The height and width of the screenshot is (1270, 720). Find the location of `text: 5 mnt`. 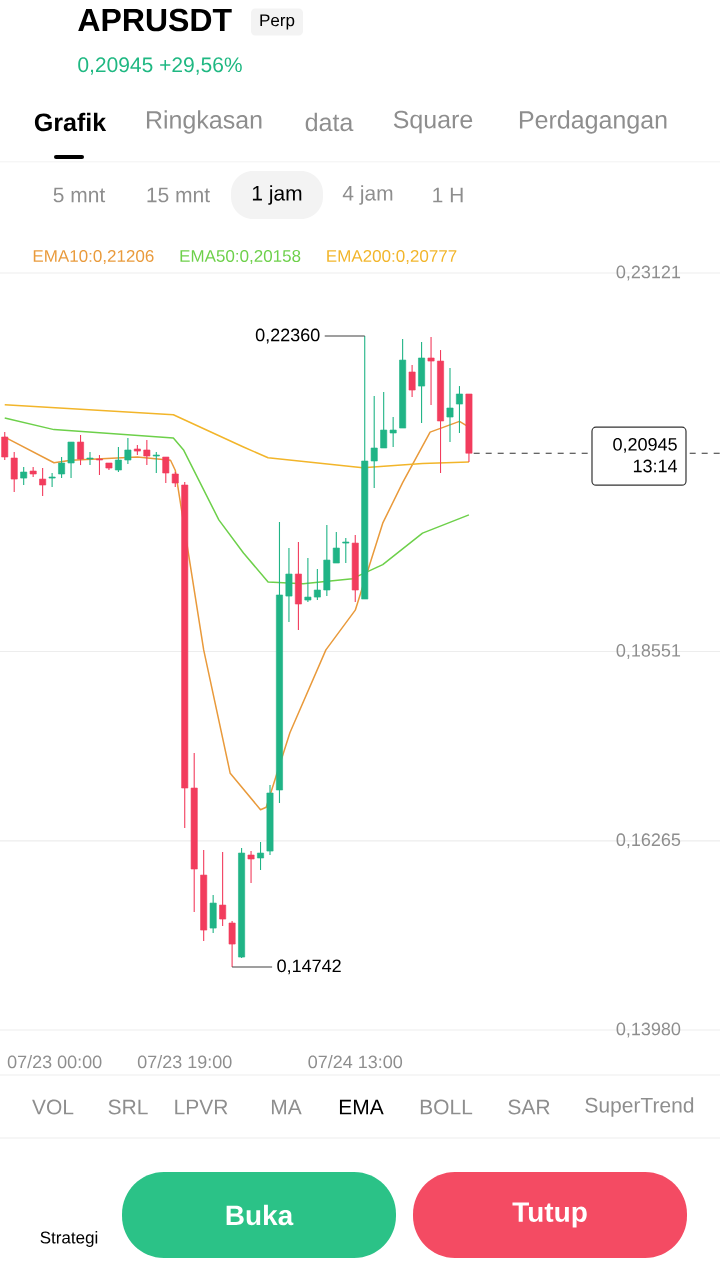

text: 5 mnt is located at coordinates (79, 195).